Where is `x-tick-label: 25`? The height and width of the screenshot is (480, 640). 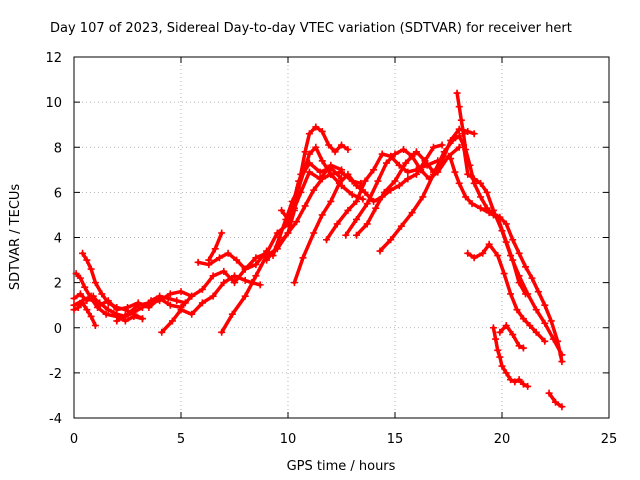
x-tick-label: 25 is located at coordinates (609, 439).